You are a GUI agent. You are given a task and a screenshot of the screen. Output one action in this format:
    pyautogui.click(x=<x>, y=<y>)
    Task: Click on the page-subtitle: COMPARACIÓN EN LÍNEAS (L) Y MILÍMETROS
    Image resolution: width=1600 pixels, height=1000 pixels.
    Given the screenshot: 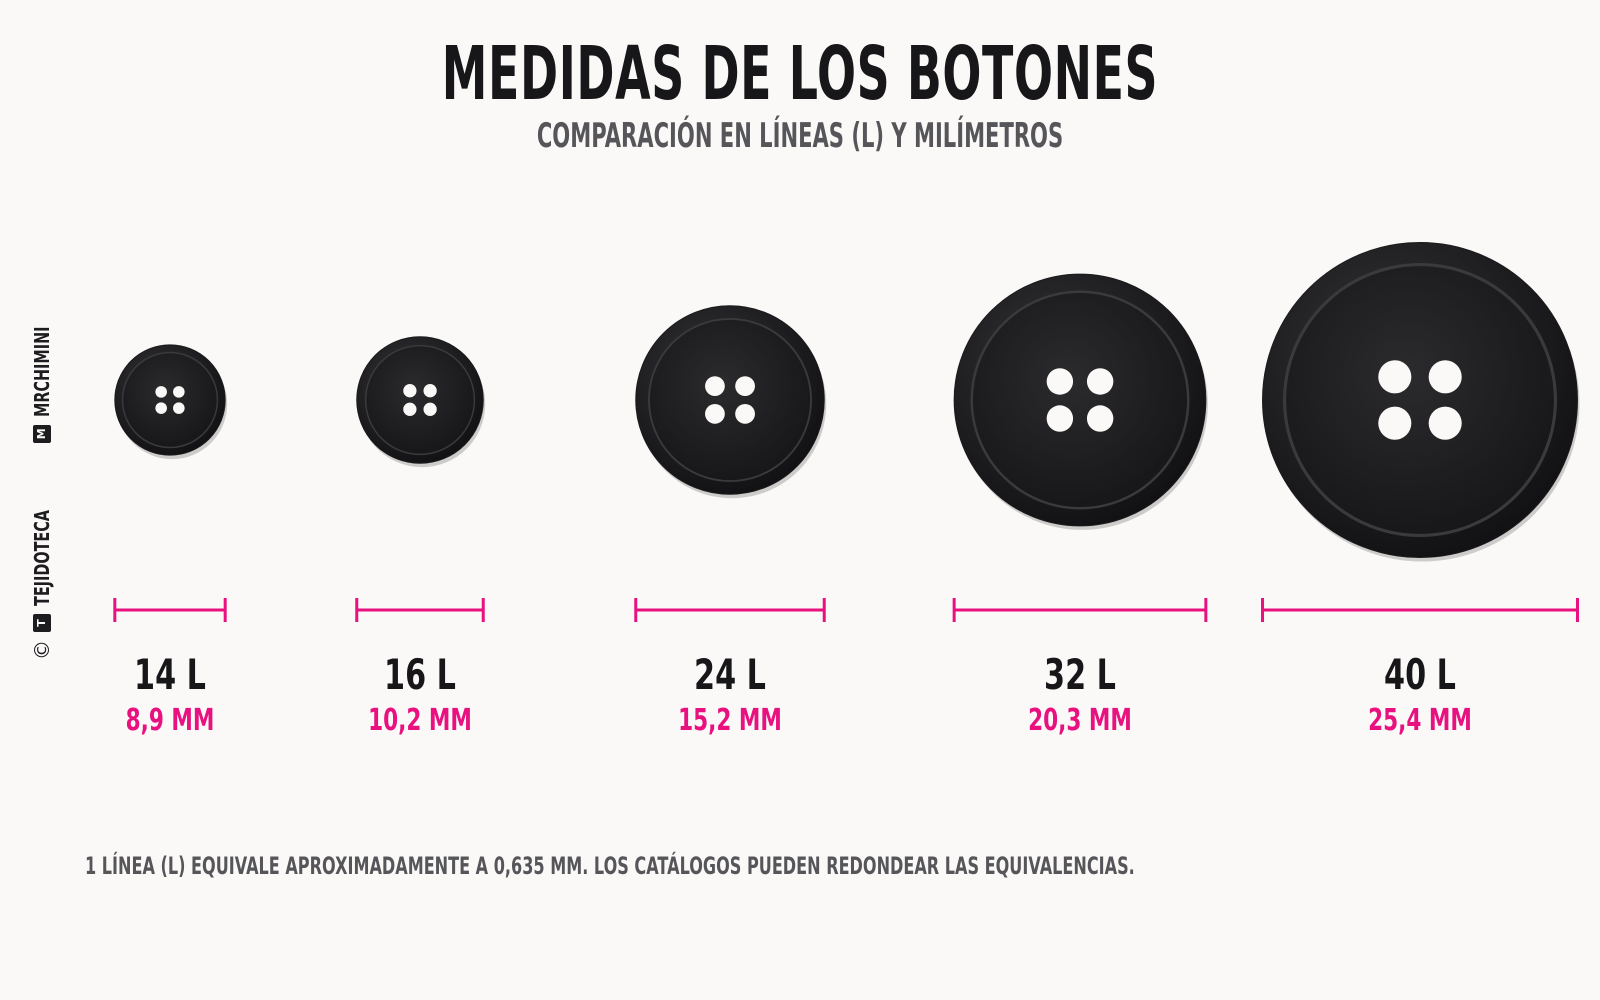 What is the action you would take?
    pyautogui.click(x=800, y=136)
    